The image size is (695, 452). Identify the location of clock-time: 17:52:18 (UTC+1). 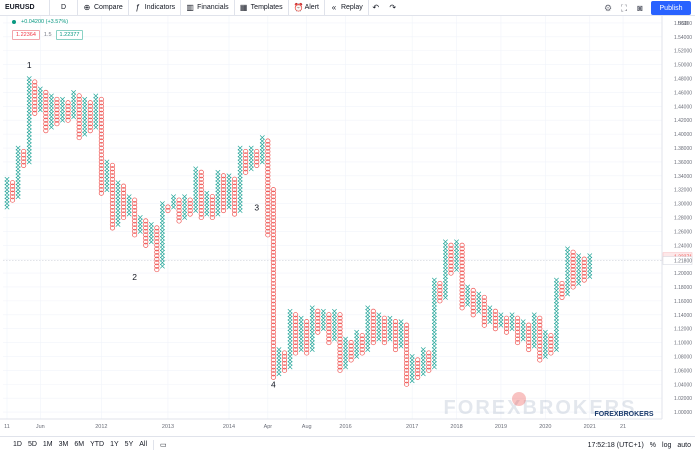
(615, 445).